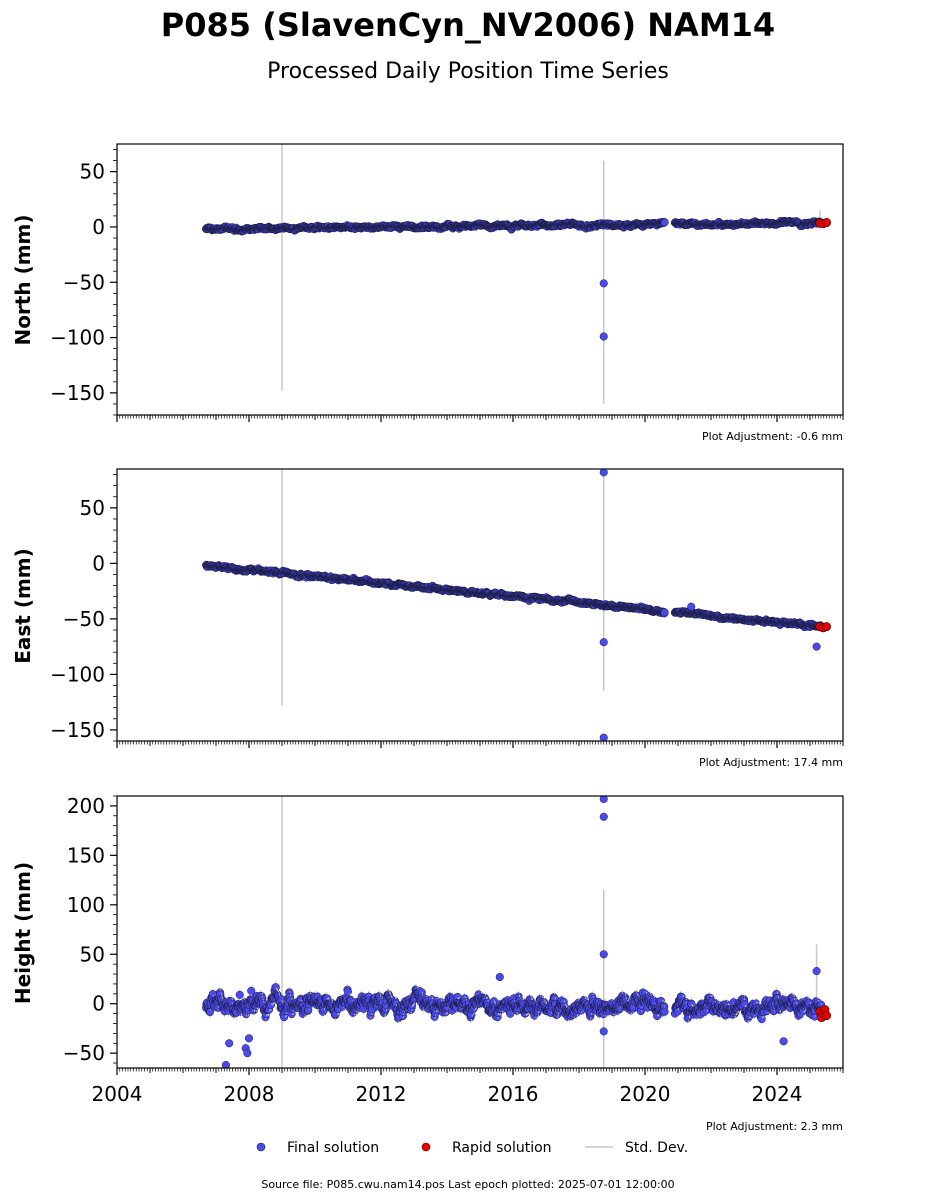 This screenshot has width=937, height=1200. I want to click on north-ytick-label: −100, so click(77, 338).